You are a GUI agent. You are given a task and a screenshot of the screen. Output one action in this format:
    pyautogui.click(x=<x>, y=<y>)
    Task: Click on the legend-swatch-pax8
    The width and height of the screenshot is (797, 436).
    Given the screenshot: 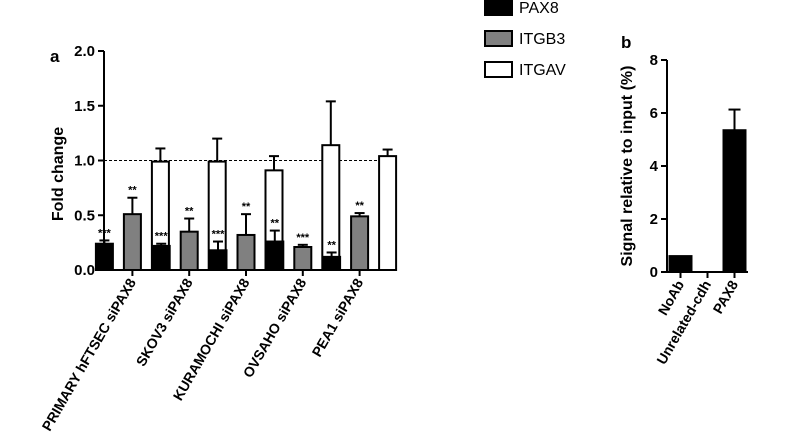 What is the action you would take?
    pyautogui.click(x=498, y=8)
    